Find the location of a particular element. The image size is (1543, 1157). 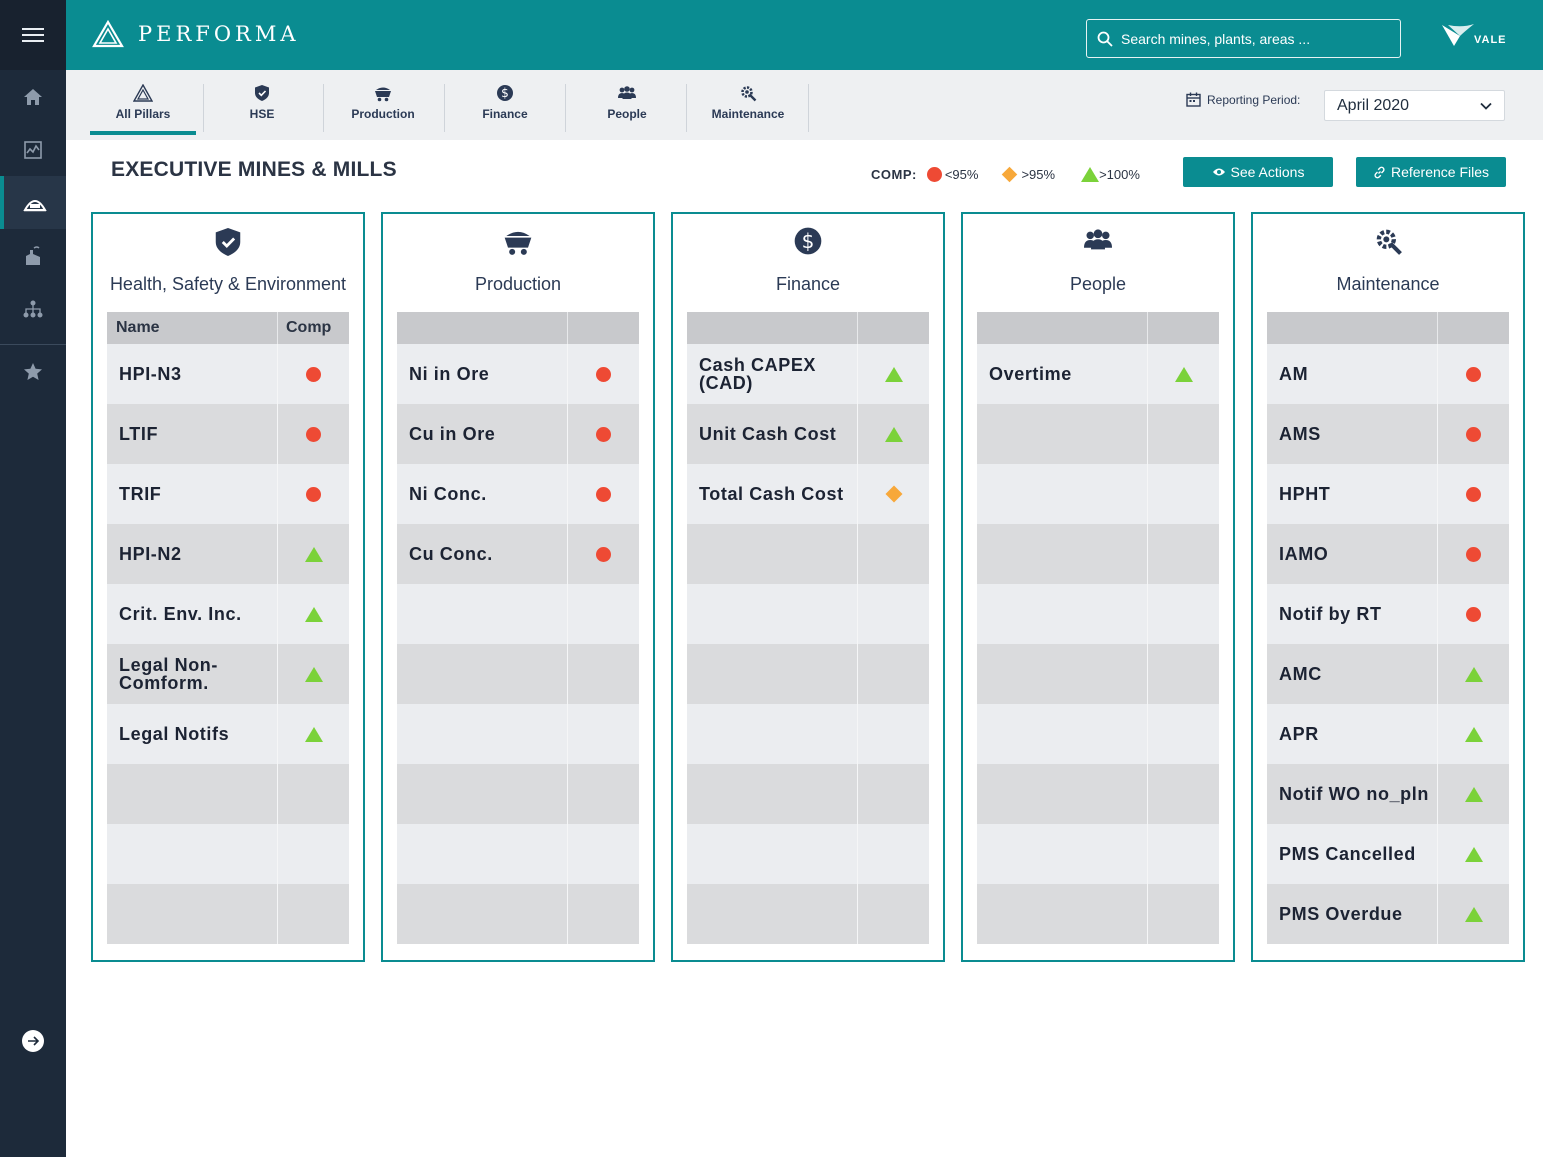

kpi-row: PMS Cancelled is located at coordinates (1388, 854).